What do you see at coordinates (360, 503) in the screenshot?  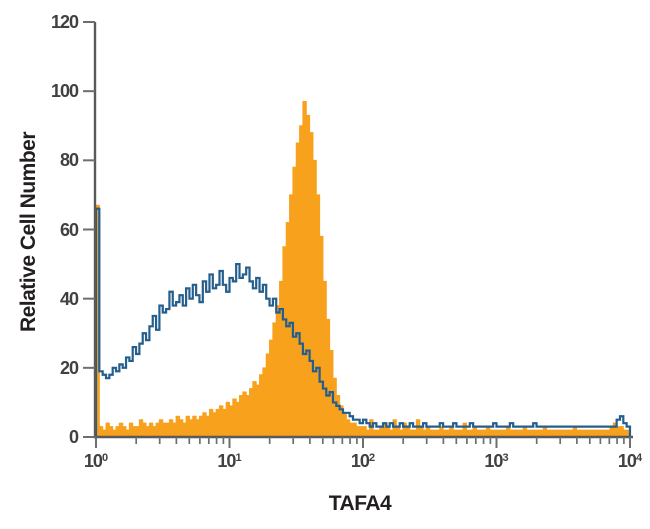 I see `x-axis-title: TAFA4` at bounding box center [360, 503].